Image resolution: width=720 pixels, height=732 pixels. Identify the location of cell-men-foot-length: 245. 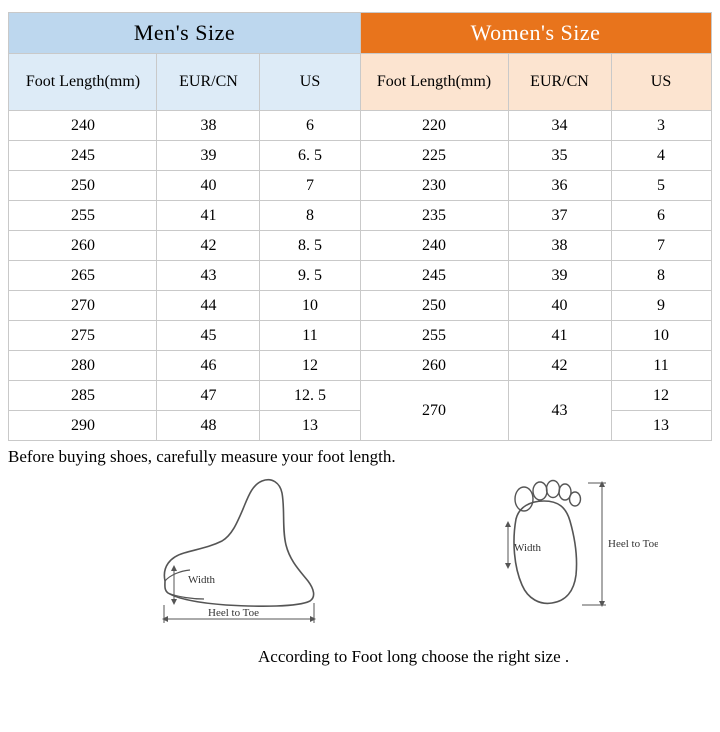
(83, 155).